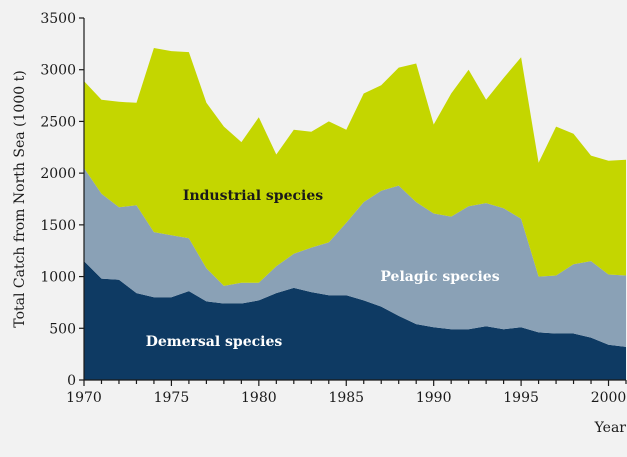  Describe the element at coordinates (58, 278) in the screenshot. I see `y-tick-label: 1000` at that location.